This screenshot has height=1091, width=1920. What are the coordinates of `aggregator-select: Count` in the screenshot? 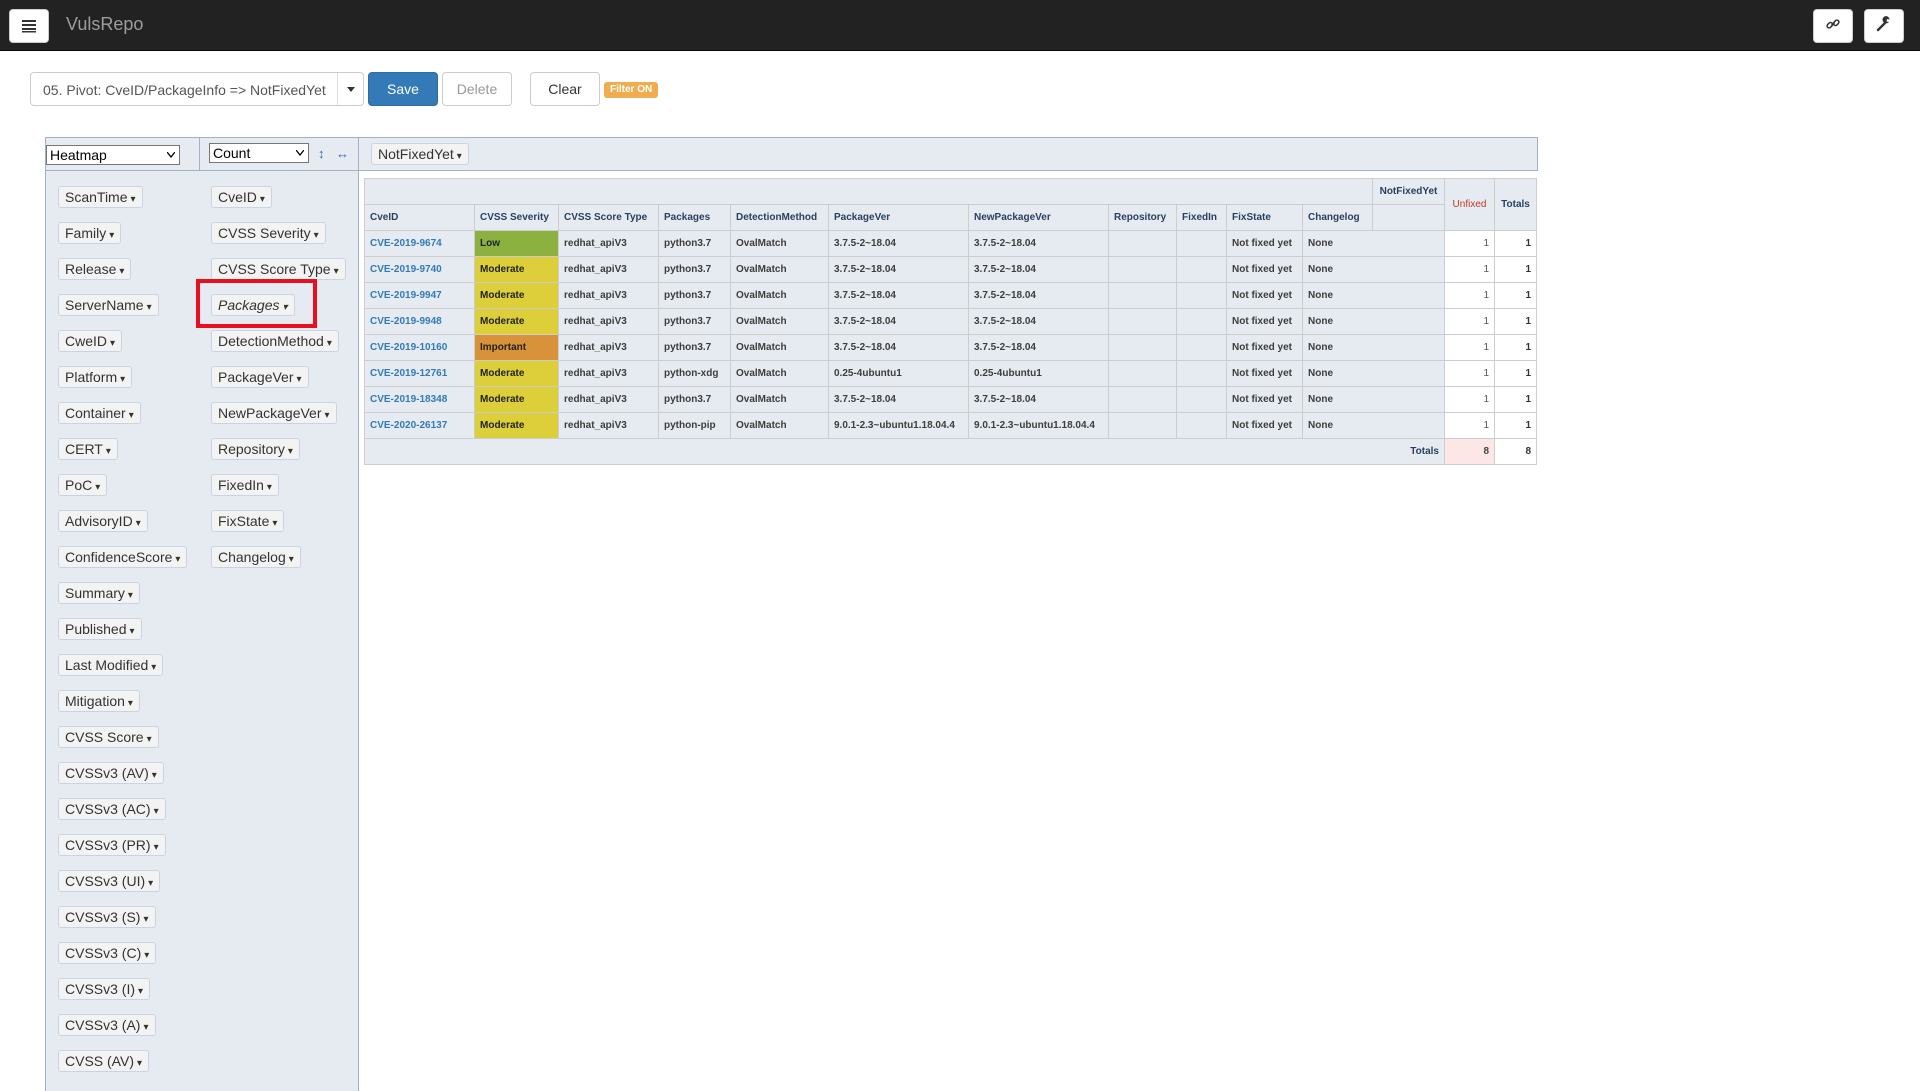 It's located at (259, 153).